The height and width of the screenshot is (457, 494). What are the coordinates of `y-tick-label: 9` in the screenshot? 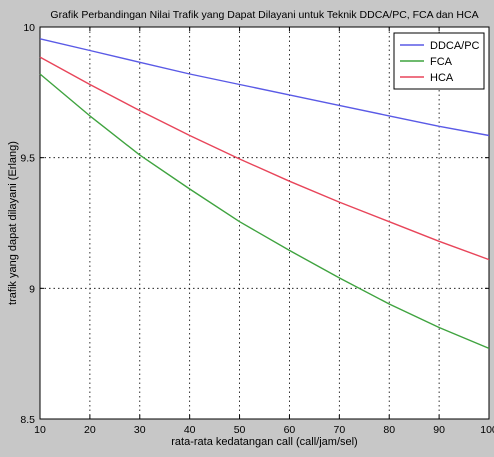 It's located at (32, 289).